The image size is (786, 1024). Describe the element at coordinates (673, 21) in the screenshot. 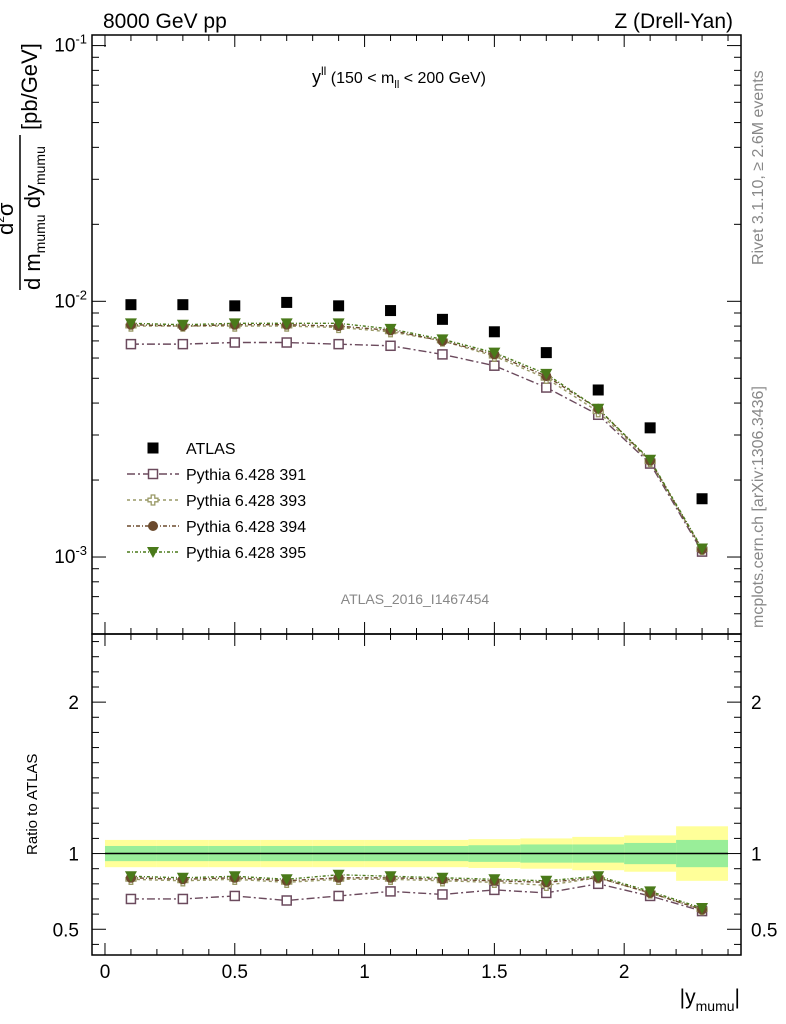

I see `header-right: Z (Drell-Yan)` at that location.